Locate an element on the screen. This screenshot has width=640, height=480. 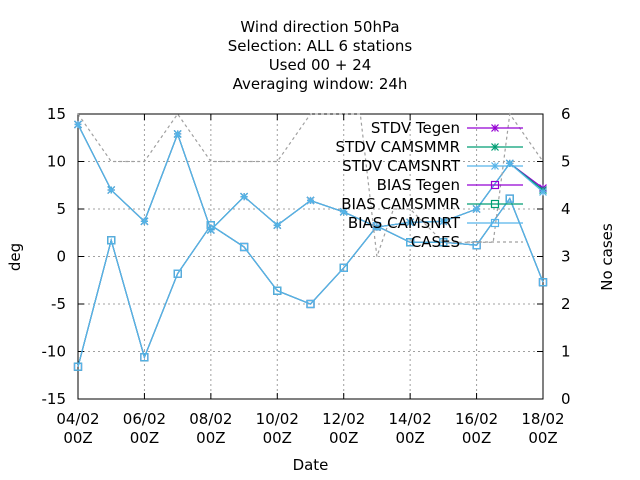
y-axis-label: deg is located at coordinates (15, 257).